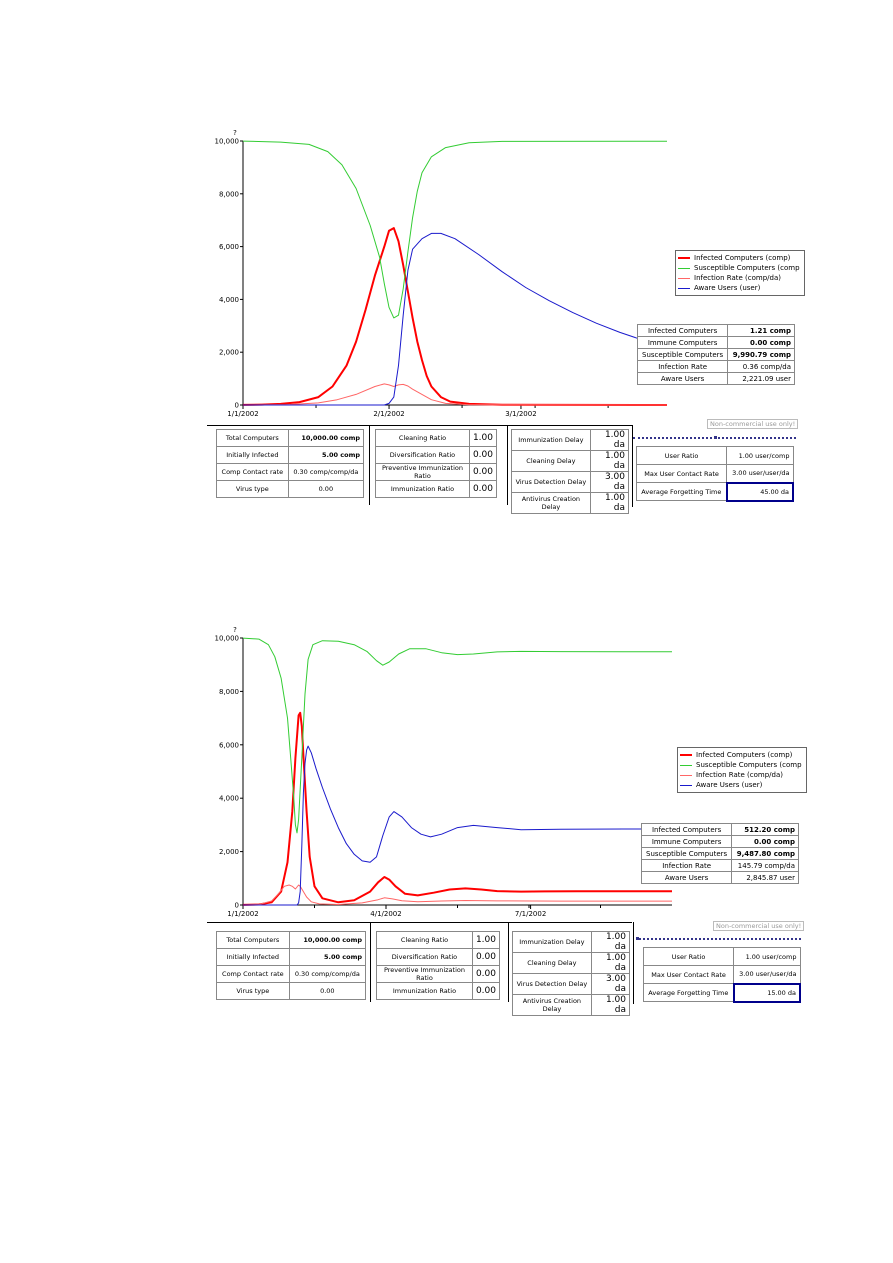  What do you see at coordinates (719, 877) in the screenshot?
I see `table-row: Aware Users 2,845.87 user` at bounding box center [719, 877].